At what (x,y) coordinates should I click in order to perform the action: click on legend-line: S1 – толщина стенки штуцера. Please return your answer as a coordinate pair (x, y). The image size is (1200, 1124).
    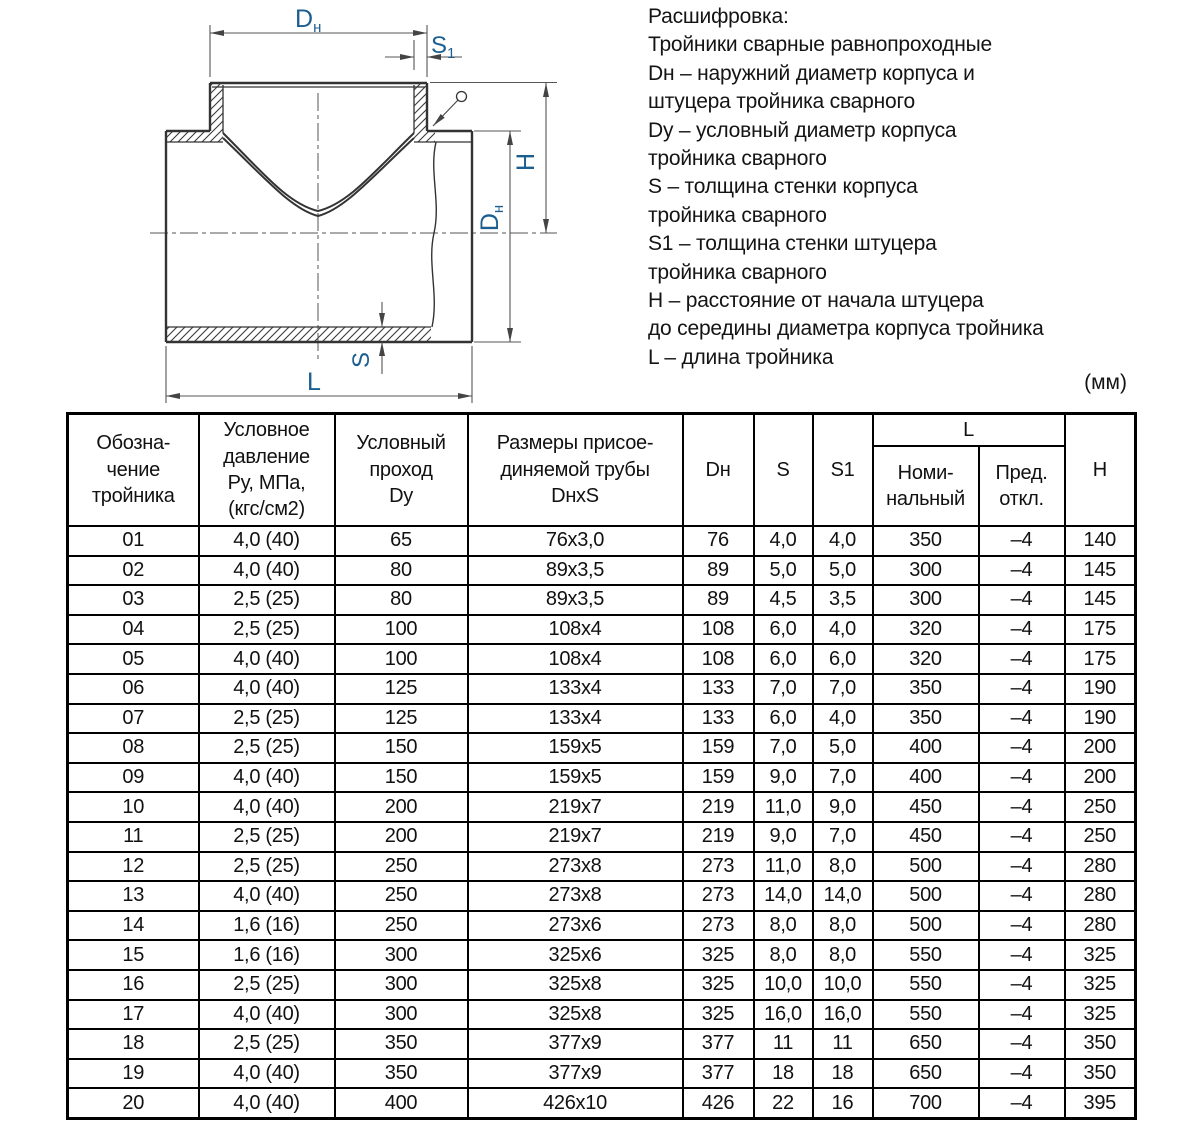
    Looking at the image, I should click on (792, 244).